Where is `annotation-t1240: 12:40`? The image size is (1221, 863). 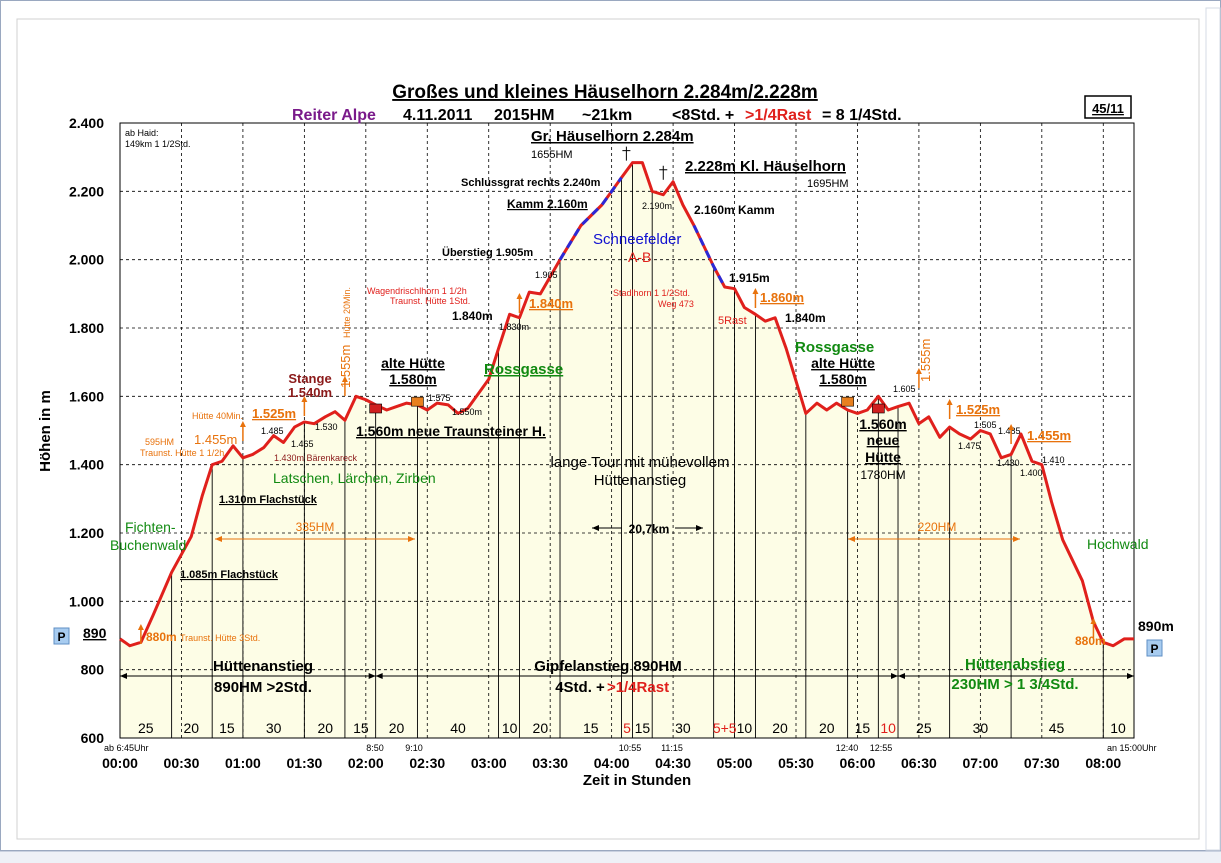
annotation-t1240: 12:40 is located at coordinates (847, 748).